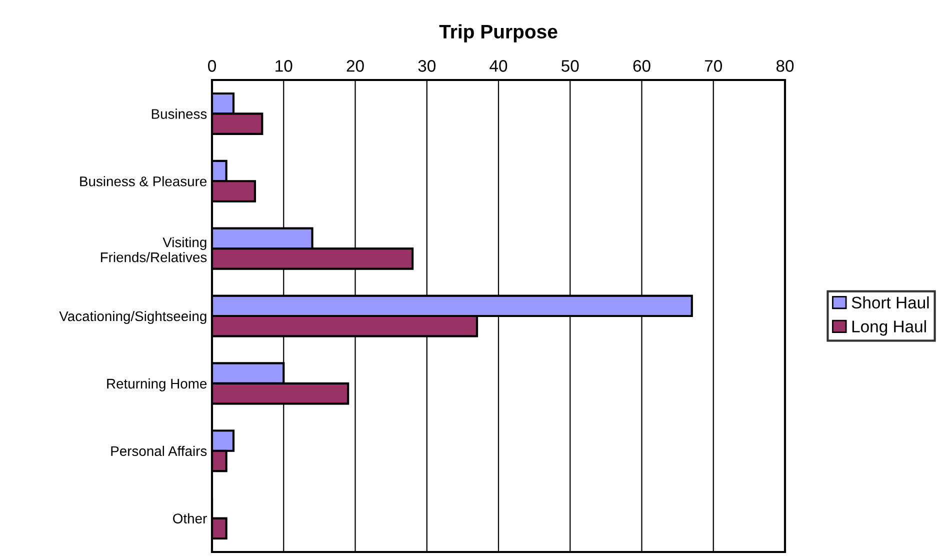 This screenshot has width=950, height=557. Describe the element at coordinates (179, 113) in the screenshot. I see `y-tick-label: Business` at that location.